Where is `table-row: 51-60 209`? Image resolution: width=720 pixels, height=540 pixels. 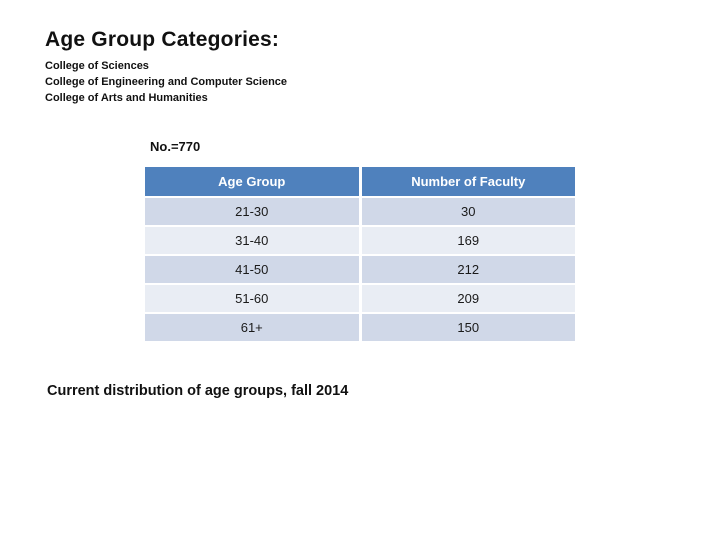
table-row: 51-60 209 is located at coordinates (360, 298).